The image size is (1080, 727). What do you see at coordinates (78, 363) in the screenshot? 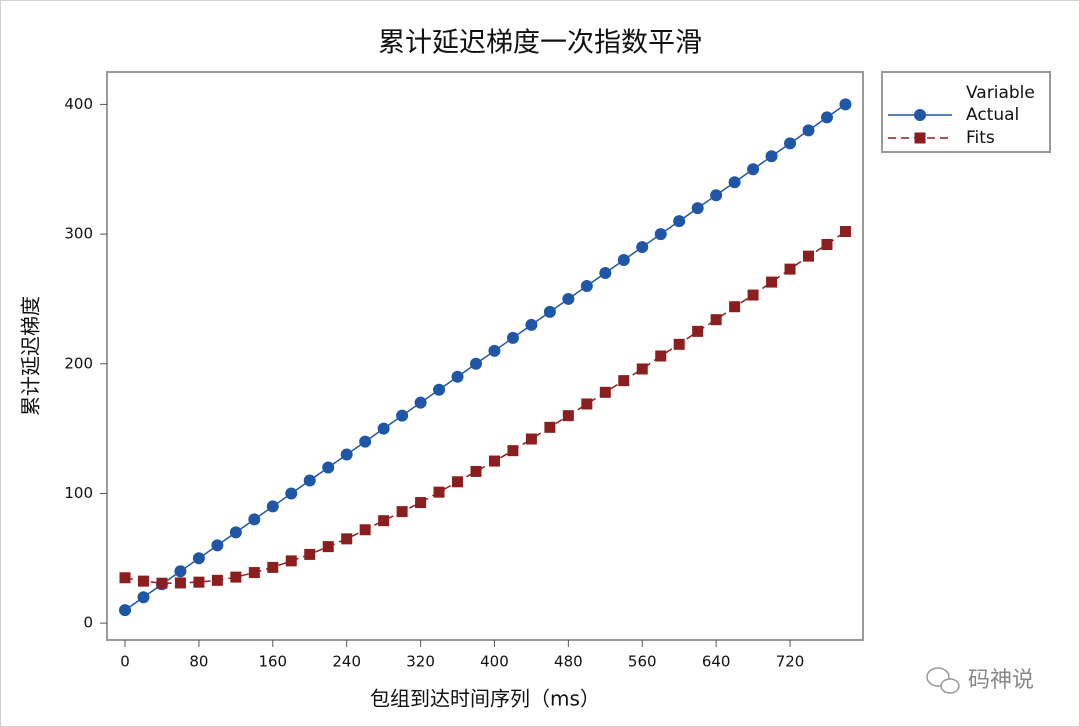
I see `y-tick-label: 200` at bounding box center [78, 363].